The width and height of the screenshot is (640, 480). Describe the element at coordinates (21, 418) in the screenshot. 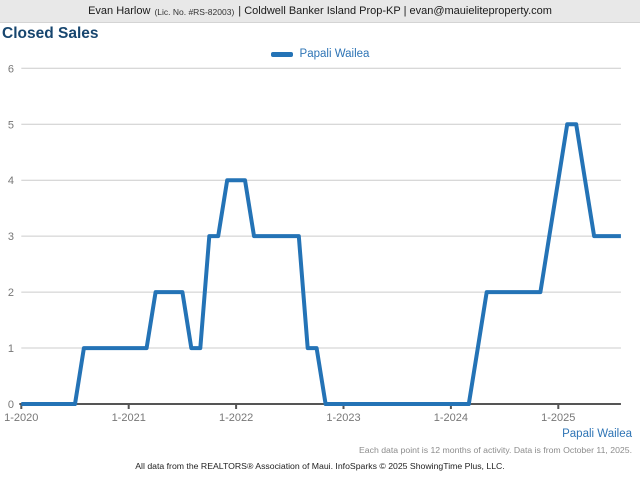

I see `svg-text: 1-2020` at that location.